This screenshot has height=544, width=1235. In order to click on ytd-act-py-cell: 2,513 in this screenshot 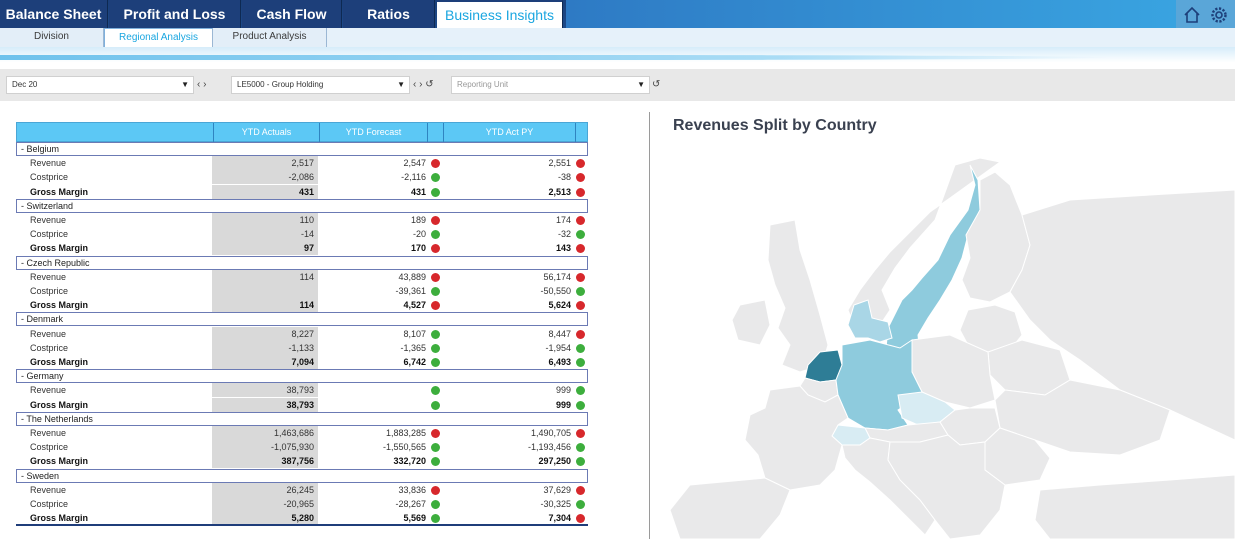, I will do `click(559, 191)`.